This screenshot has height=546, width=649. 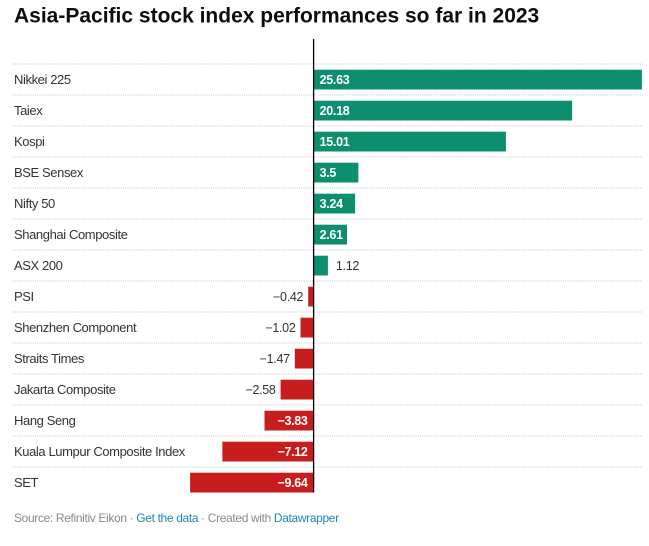 I want to click on svg-text: 20.18, so click(x=335, y=111).